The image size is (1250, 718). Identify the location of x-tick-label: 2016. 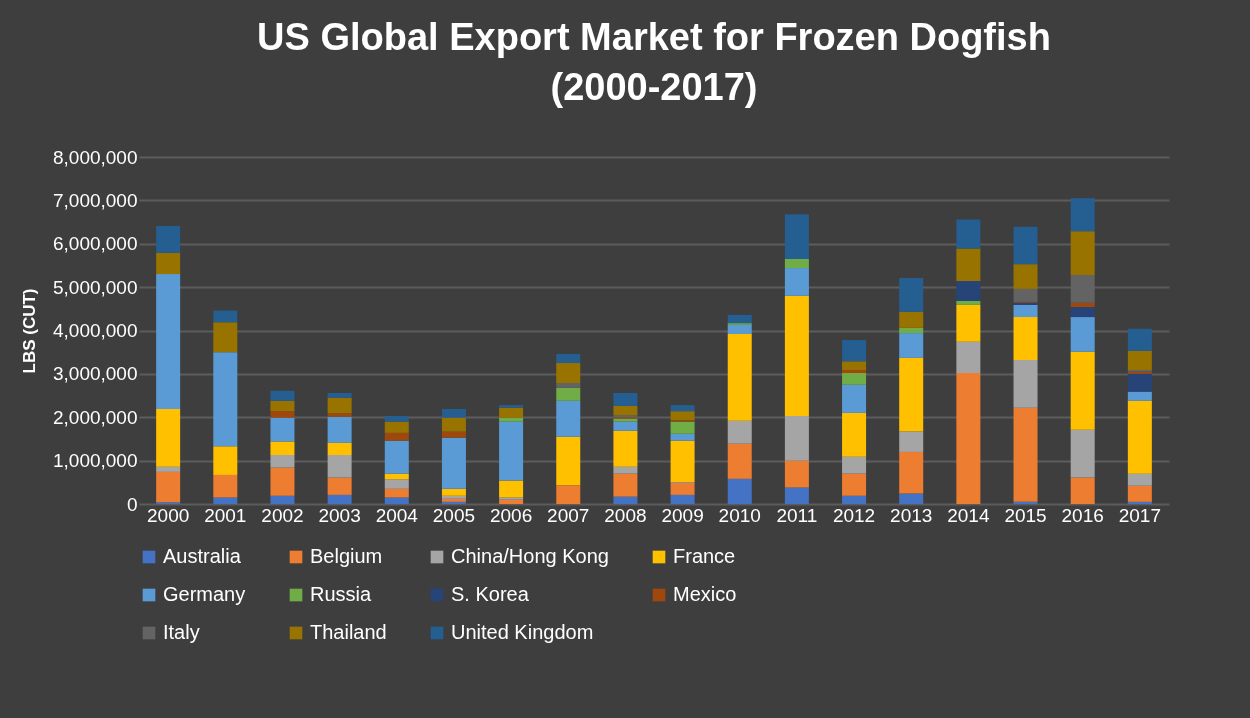
(1082, 515).